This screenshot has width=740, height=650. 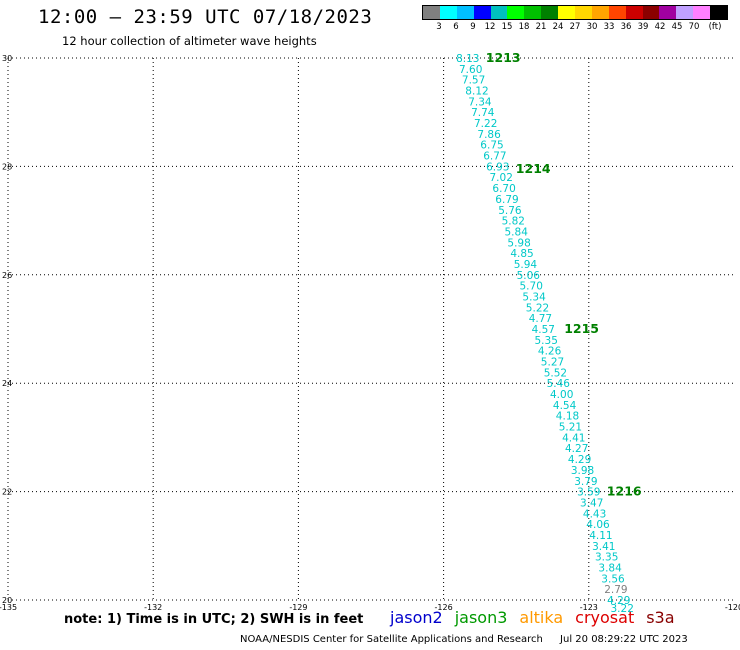 I want to click on swh-value: 6.93, so click(x=497, y=167).